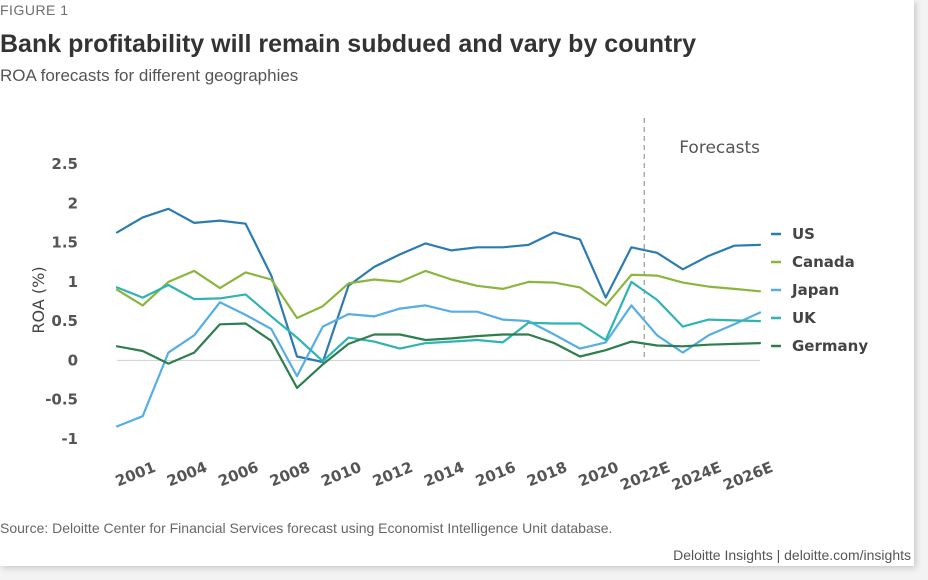  Describe the element at coordinates (803, 234) in the screenshot. I see `legend-label-us: US` at that location.